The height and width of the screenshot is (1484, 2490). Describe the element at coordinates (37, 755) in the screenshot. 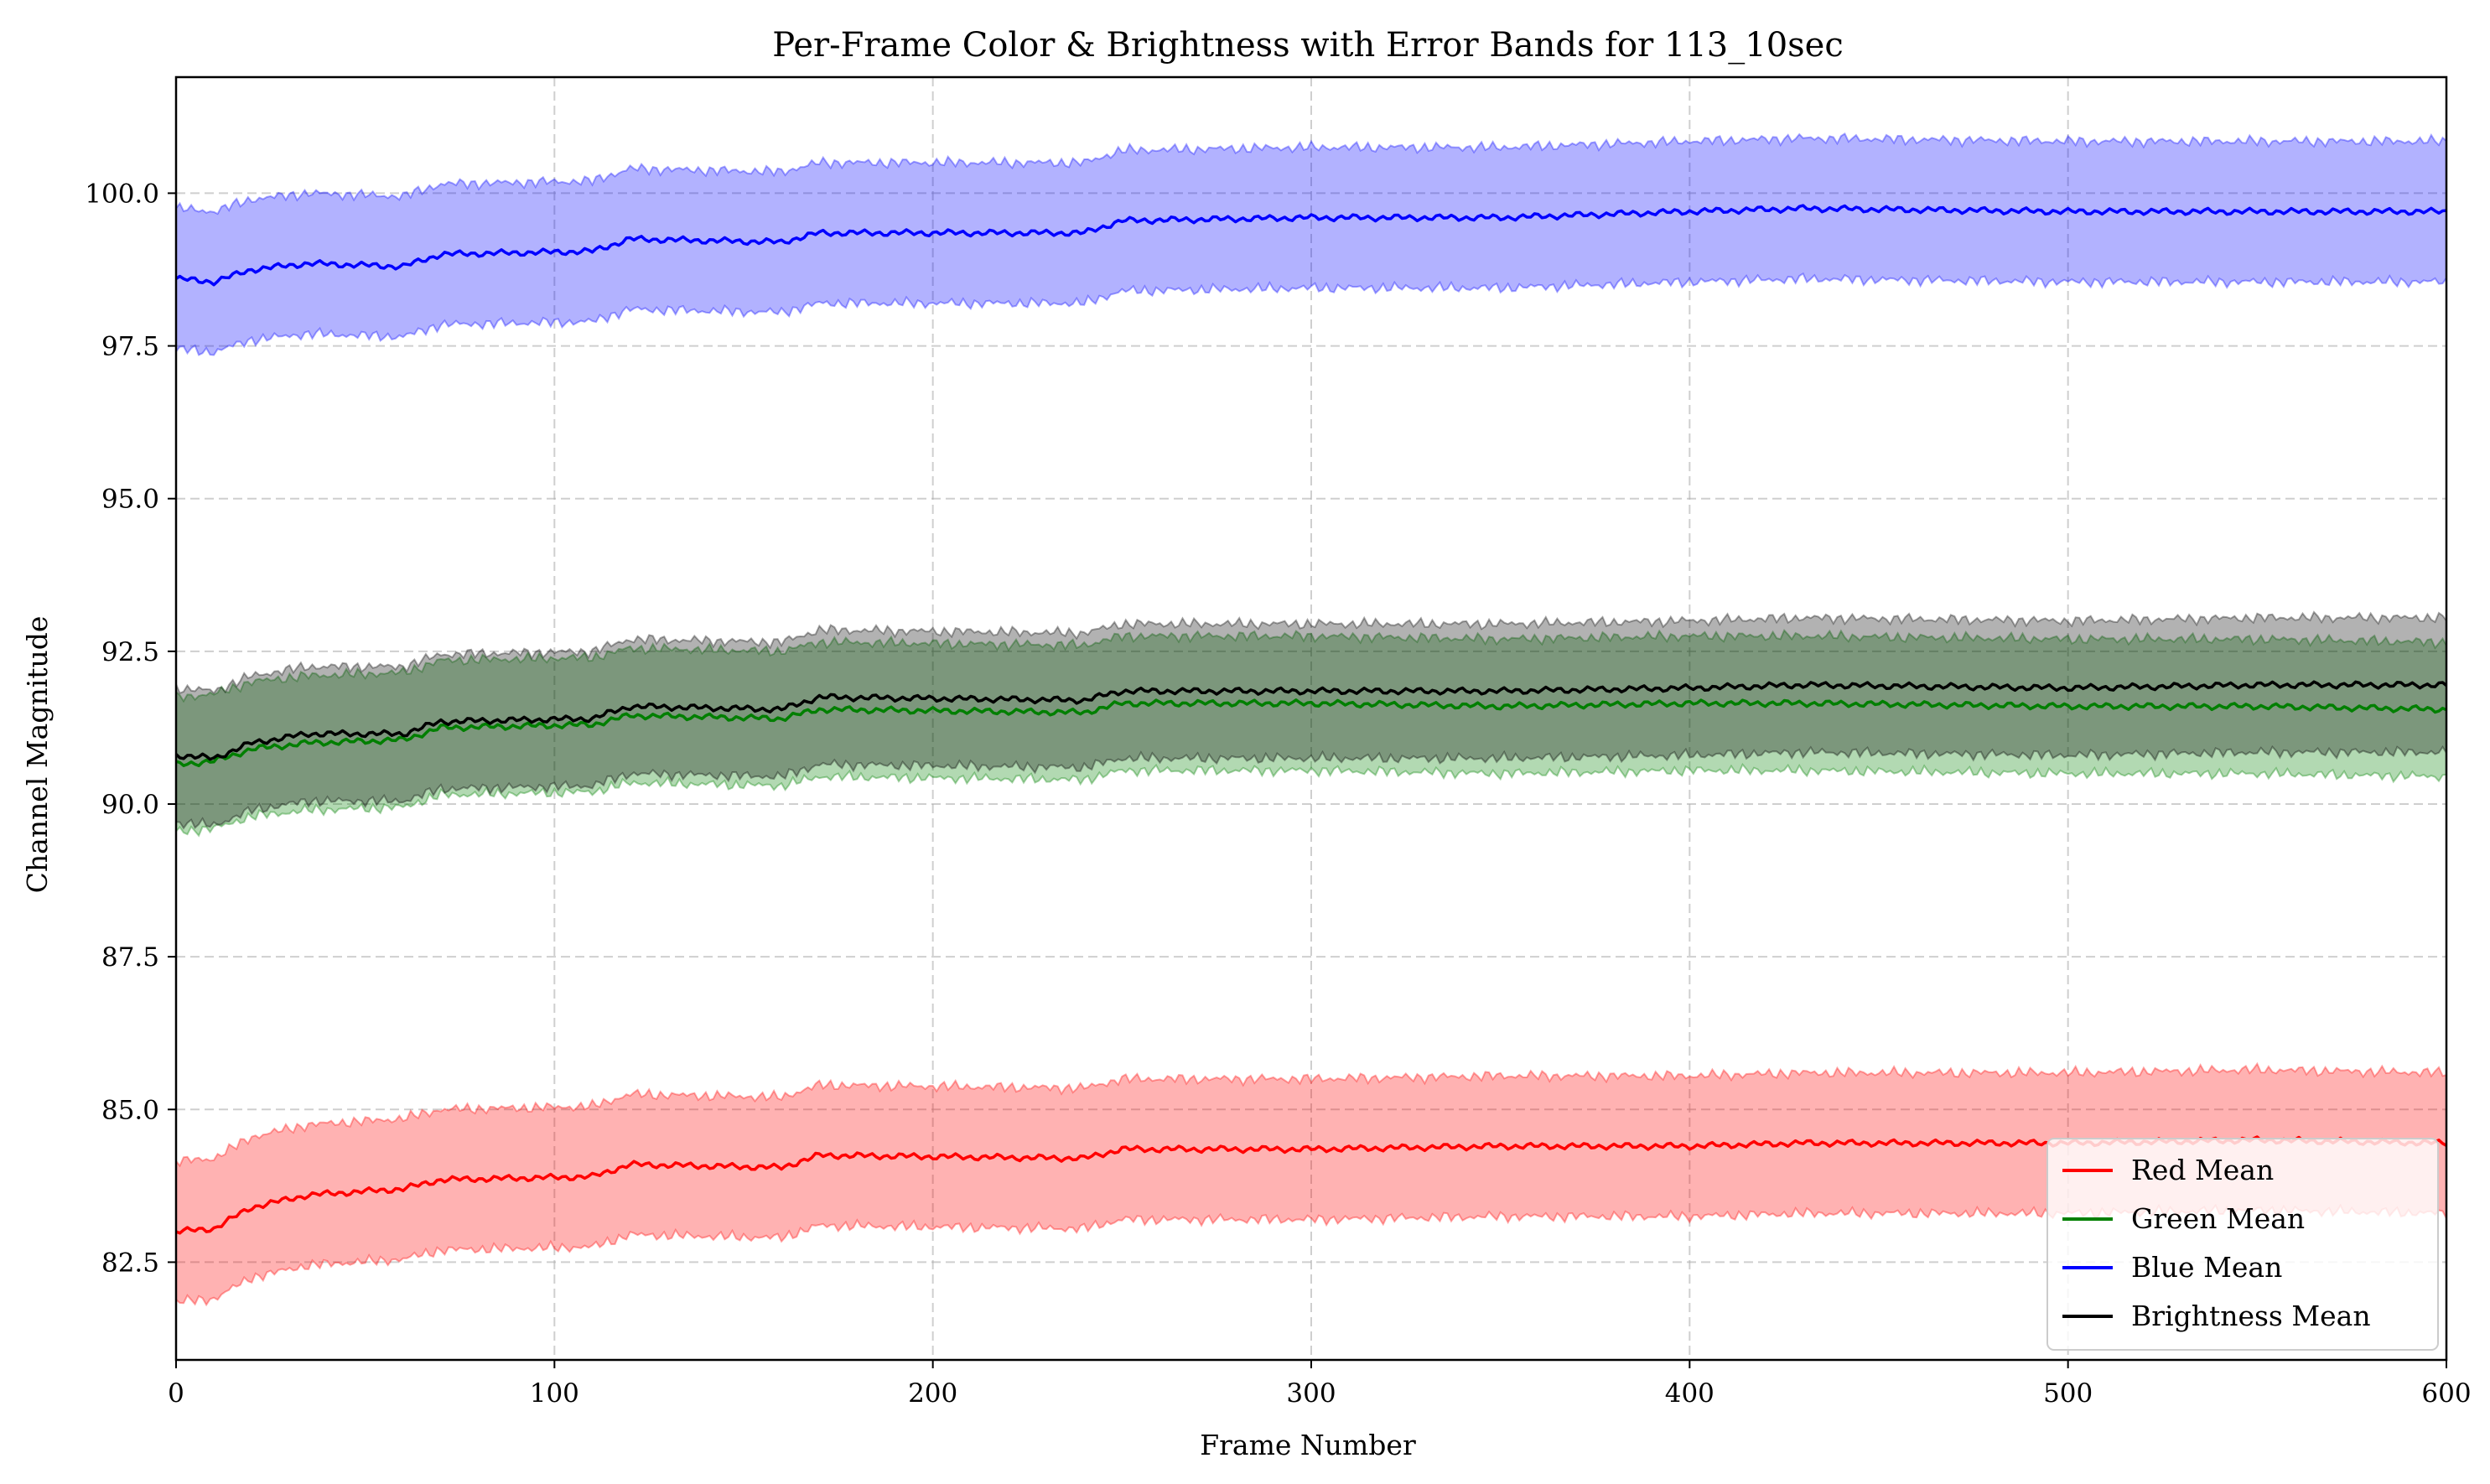

I see `y-axis-label: Channel Magnitude` at that location.